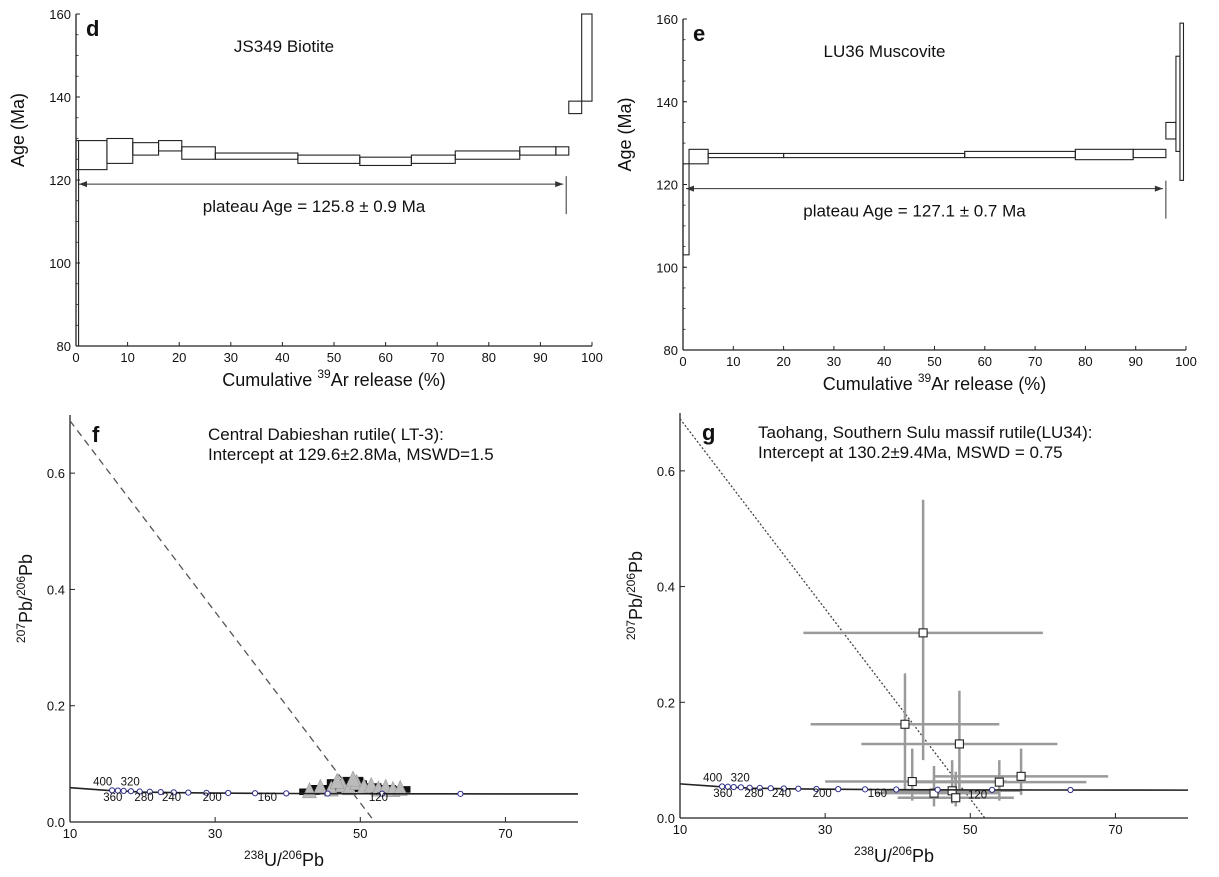 This screenshot has width=1219, height=877. I want to click on concordia-age-label: 240, so click(171, 798).